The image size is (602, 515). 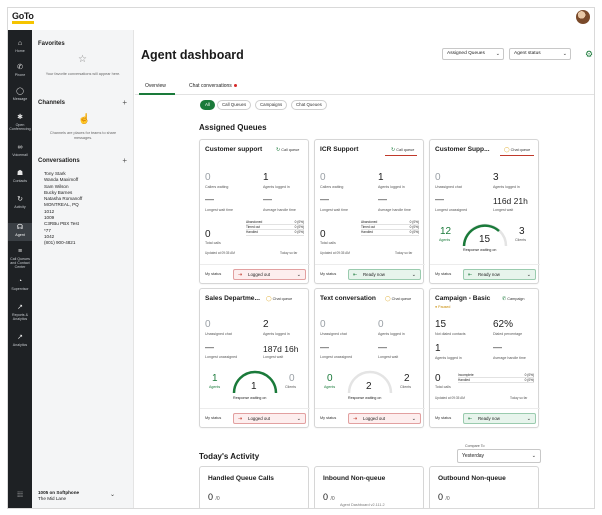 I want to click on softphone-status: 1005 on Softphone The Mid Lane, so click(x=59, y=495).